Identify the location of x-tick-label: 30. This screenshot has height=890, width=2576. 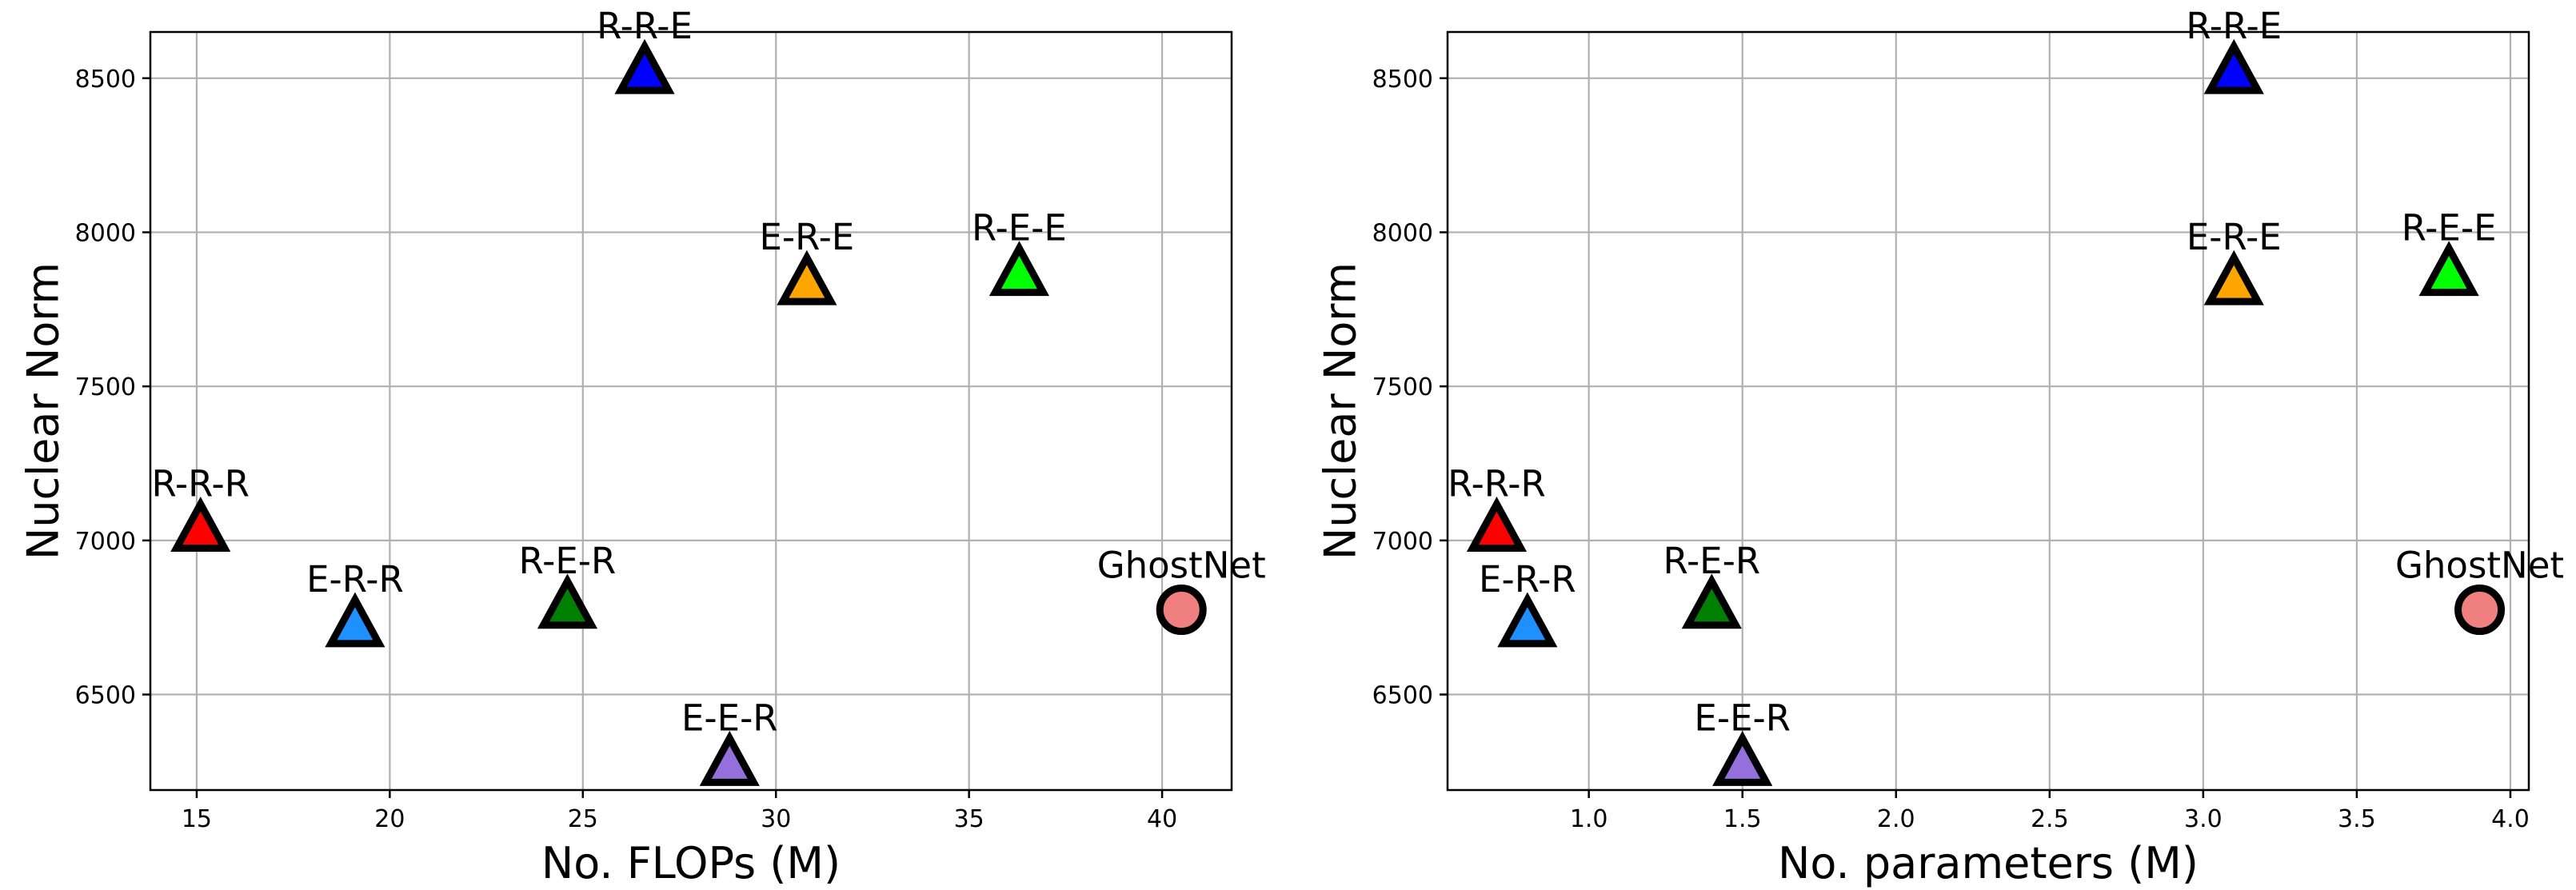
(776, 819).